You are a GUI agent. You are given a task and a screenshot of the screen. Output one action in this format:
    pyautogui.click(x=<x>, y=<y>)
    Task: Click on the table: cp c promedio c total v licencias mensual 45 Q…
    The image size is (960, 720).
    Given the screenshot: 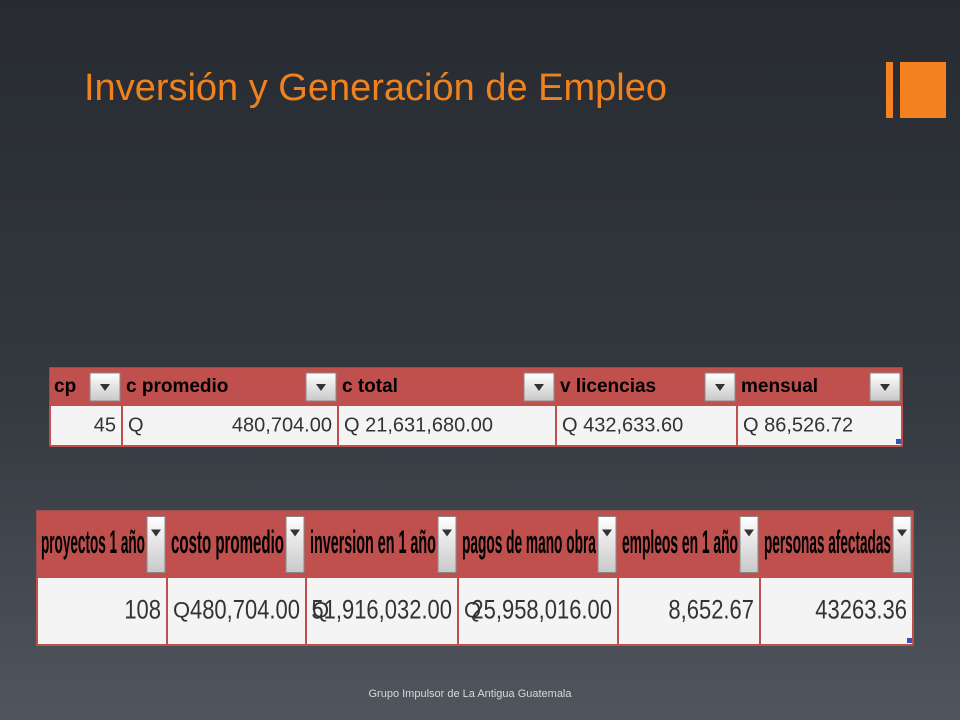 What is the action you would take?
    pyautogui.click(x=476, y=407)
    